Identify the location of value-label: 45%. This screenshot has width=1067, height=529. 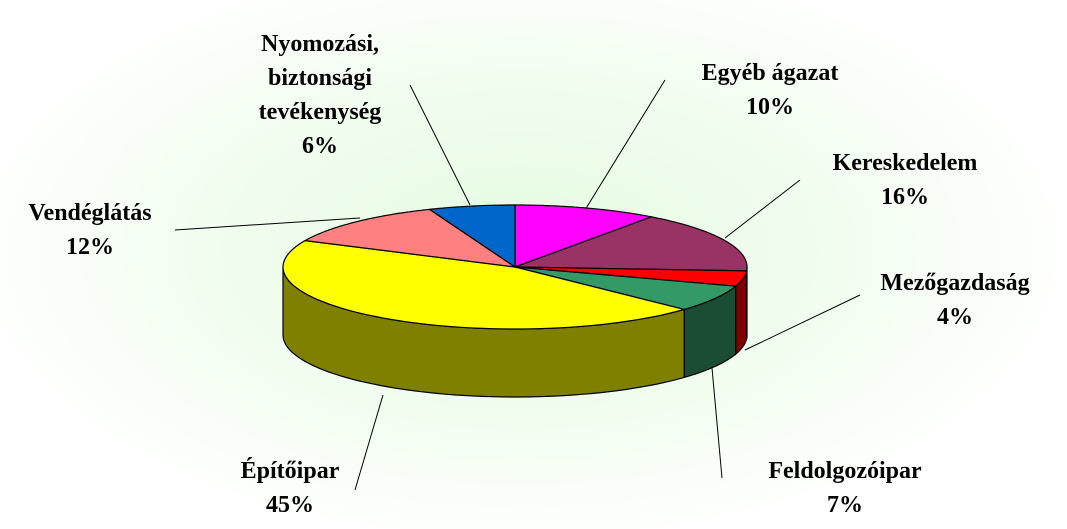
(290, 505).